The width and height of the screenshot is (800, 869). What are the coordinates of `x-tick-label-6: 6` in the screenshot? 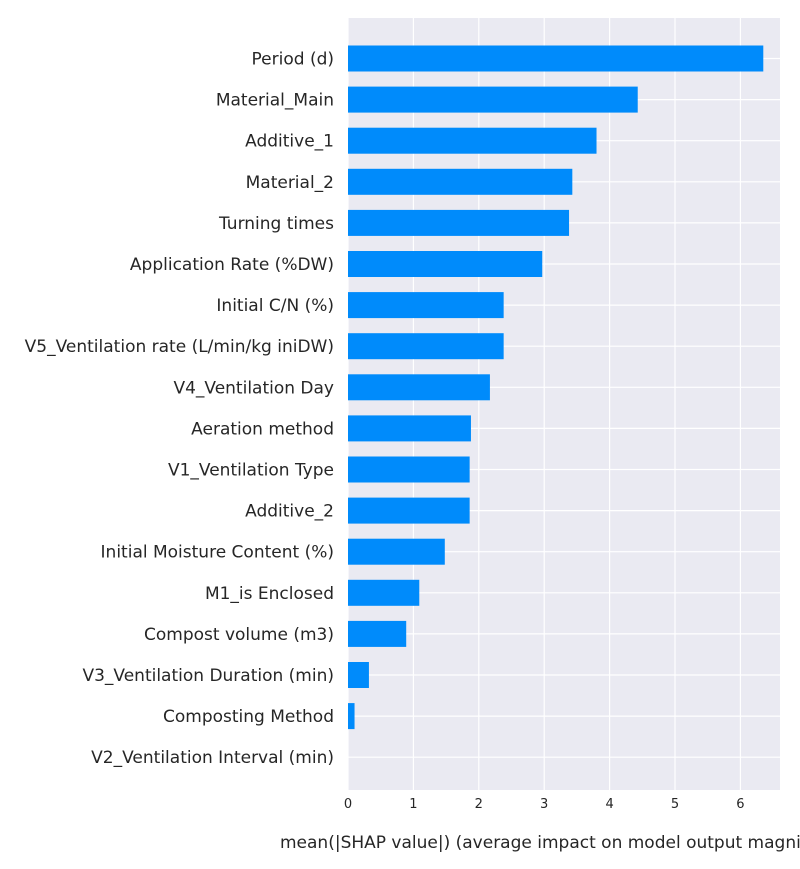 It's located at (740, 804).